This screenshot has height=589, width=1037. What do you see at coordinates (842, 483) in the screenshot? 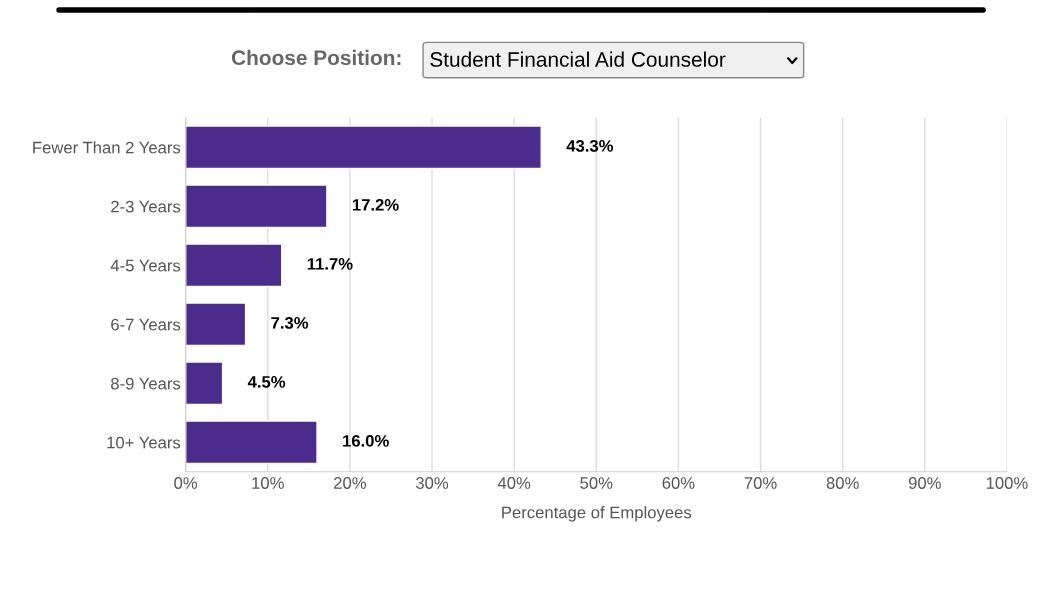
I see `x-tick-label: 80%` at bounding box center [842, 483].